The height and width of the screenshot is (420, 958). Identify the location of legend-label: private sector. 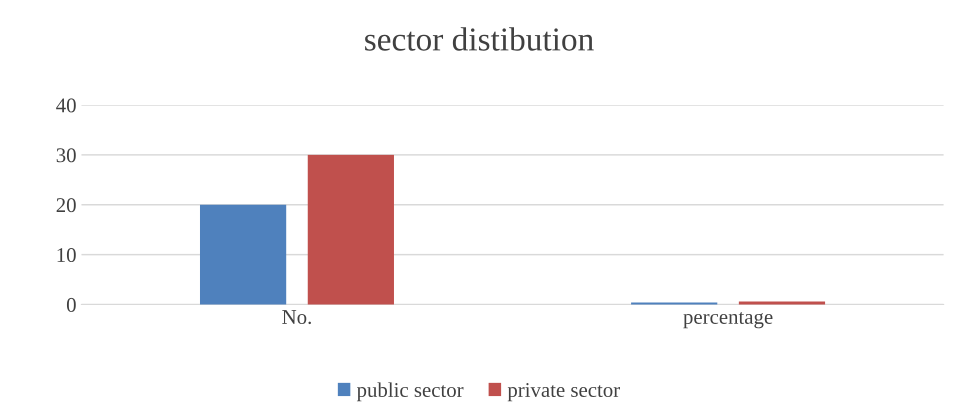
(564, 392).